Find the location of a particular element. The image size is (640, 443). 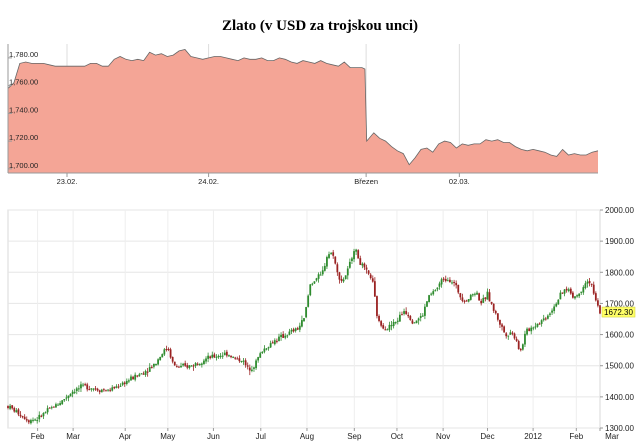

intraday-y-tick-label: 1,740.00 is located at coordinates (23, 109).